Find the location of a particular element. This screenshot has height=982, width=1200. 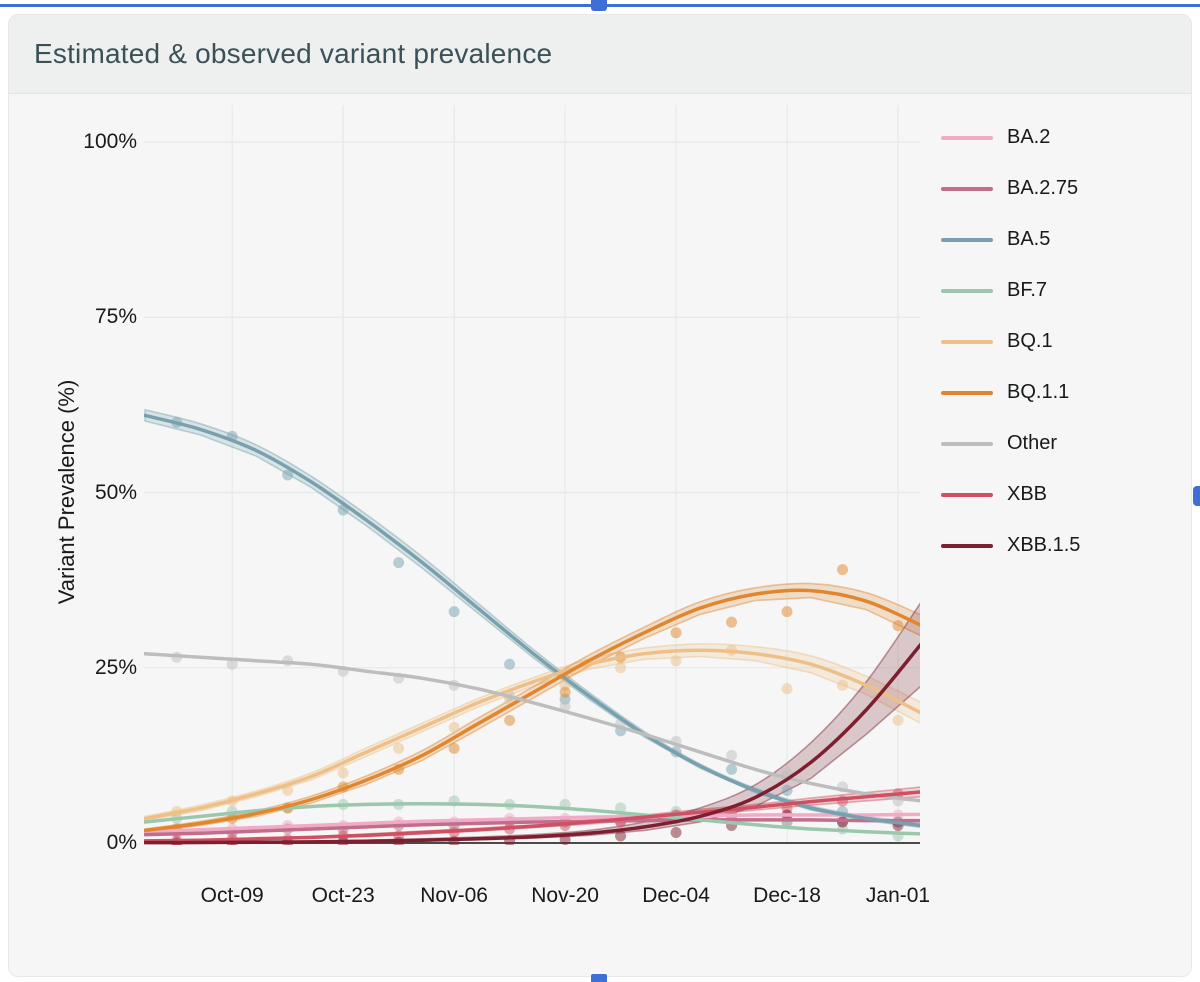

x-tick-label: Dec-04 is located at coordinates (676, 895).